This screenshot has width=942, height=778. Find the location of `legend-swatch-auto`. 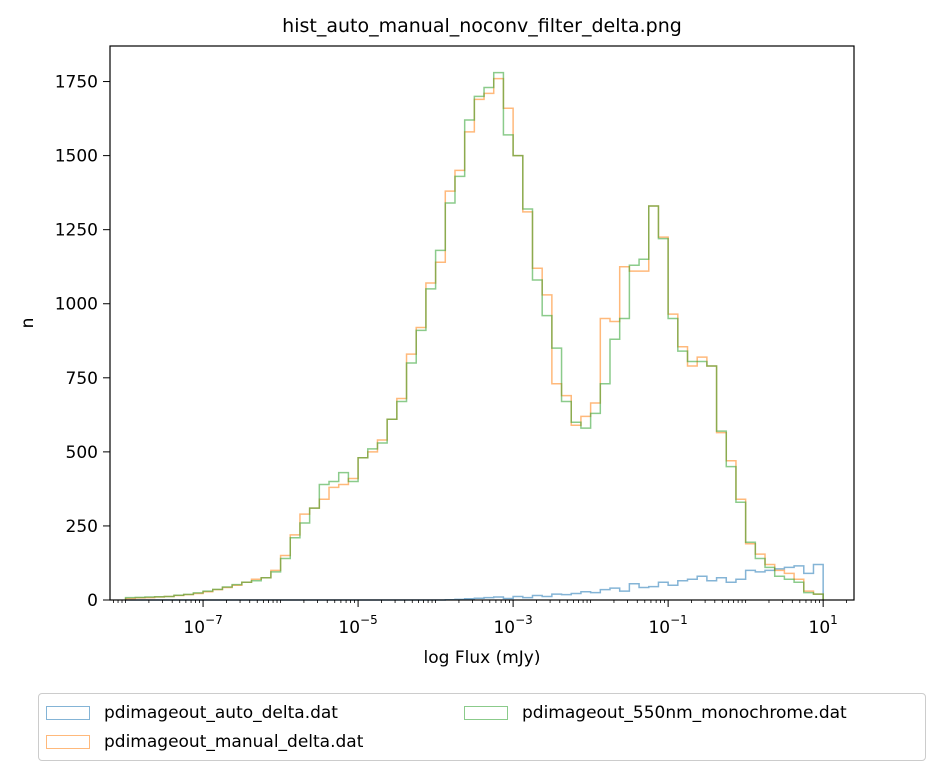

legend-swatch-auto is located at coordinates (68, 713).